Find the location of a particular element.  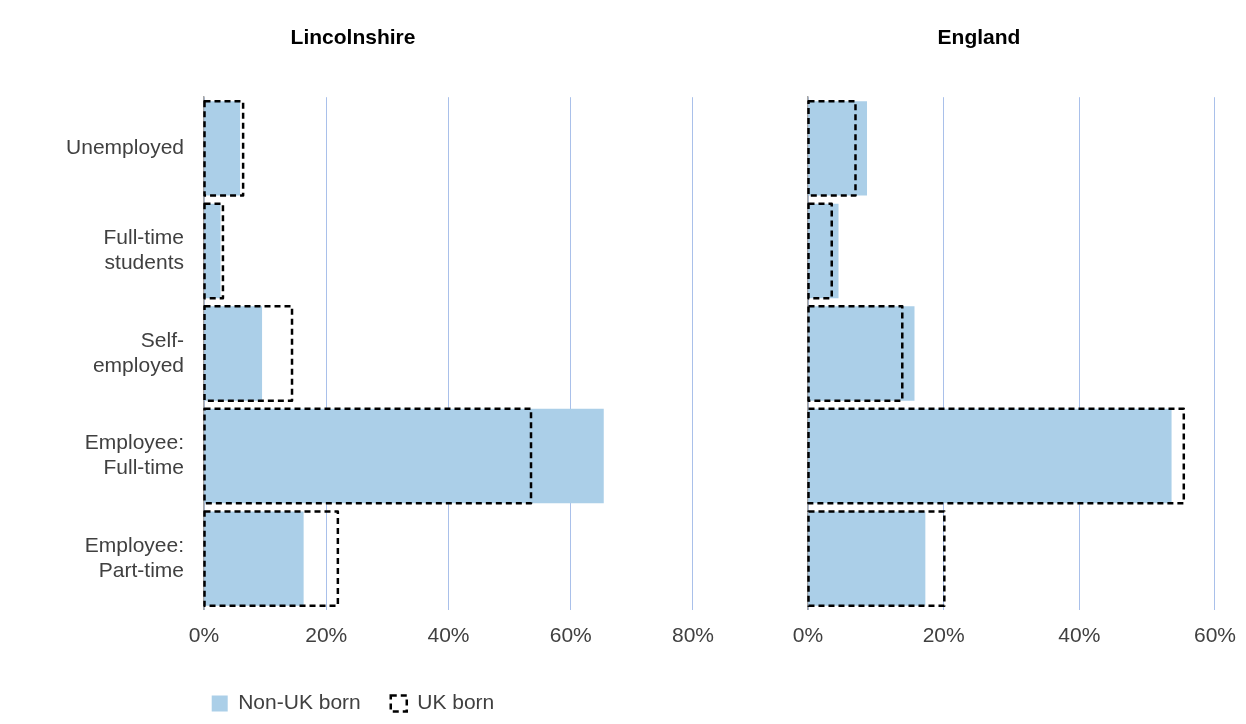

y-tick-label: Full-time students is located at coordinates (143, 249).